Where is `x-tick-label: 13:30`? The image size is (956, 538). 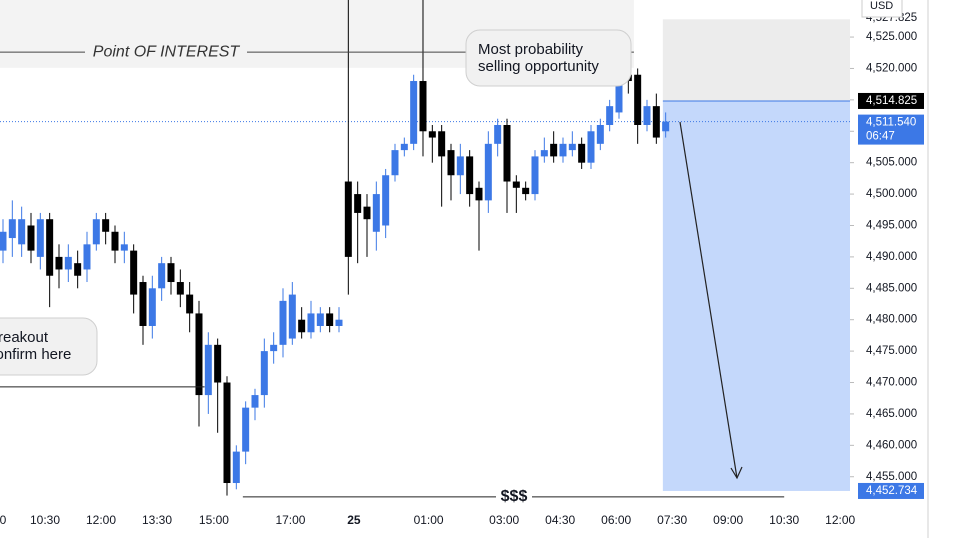 x-tick-label: 13:30 is located at coordinates (157, 520).